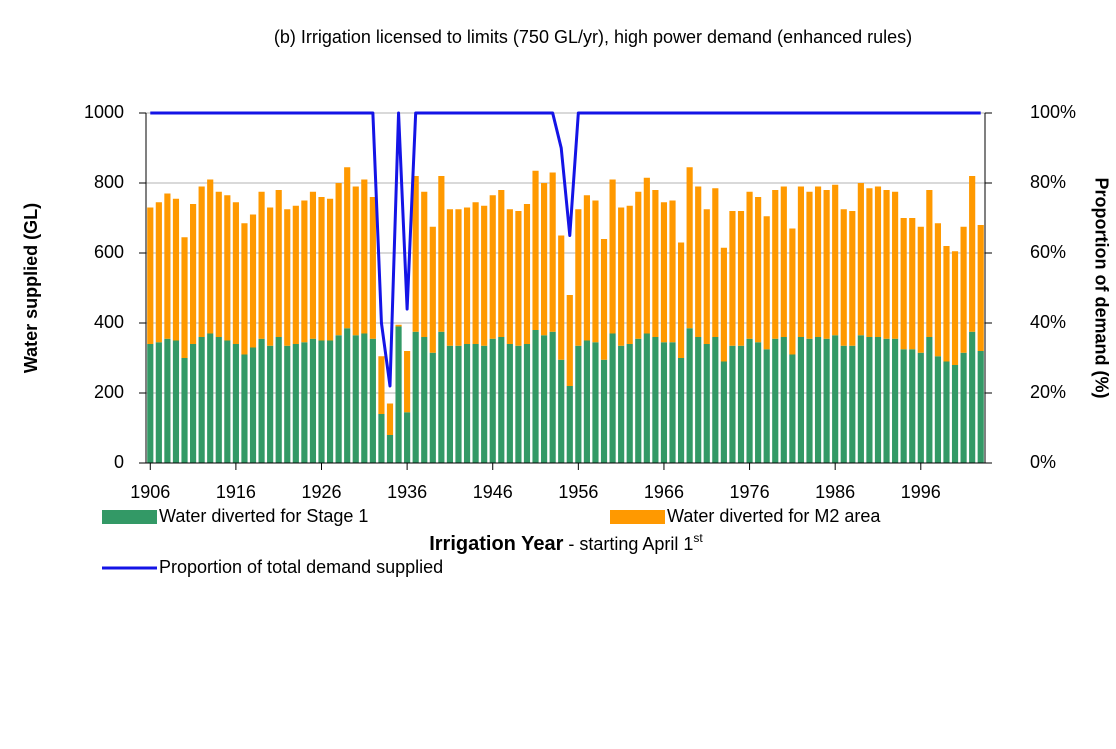  I want to click on y2-tick-label: 40%, so click(1048, 322).